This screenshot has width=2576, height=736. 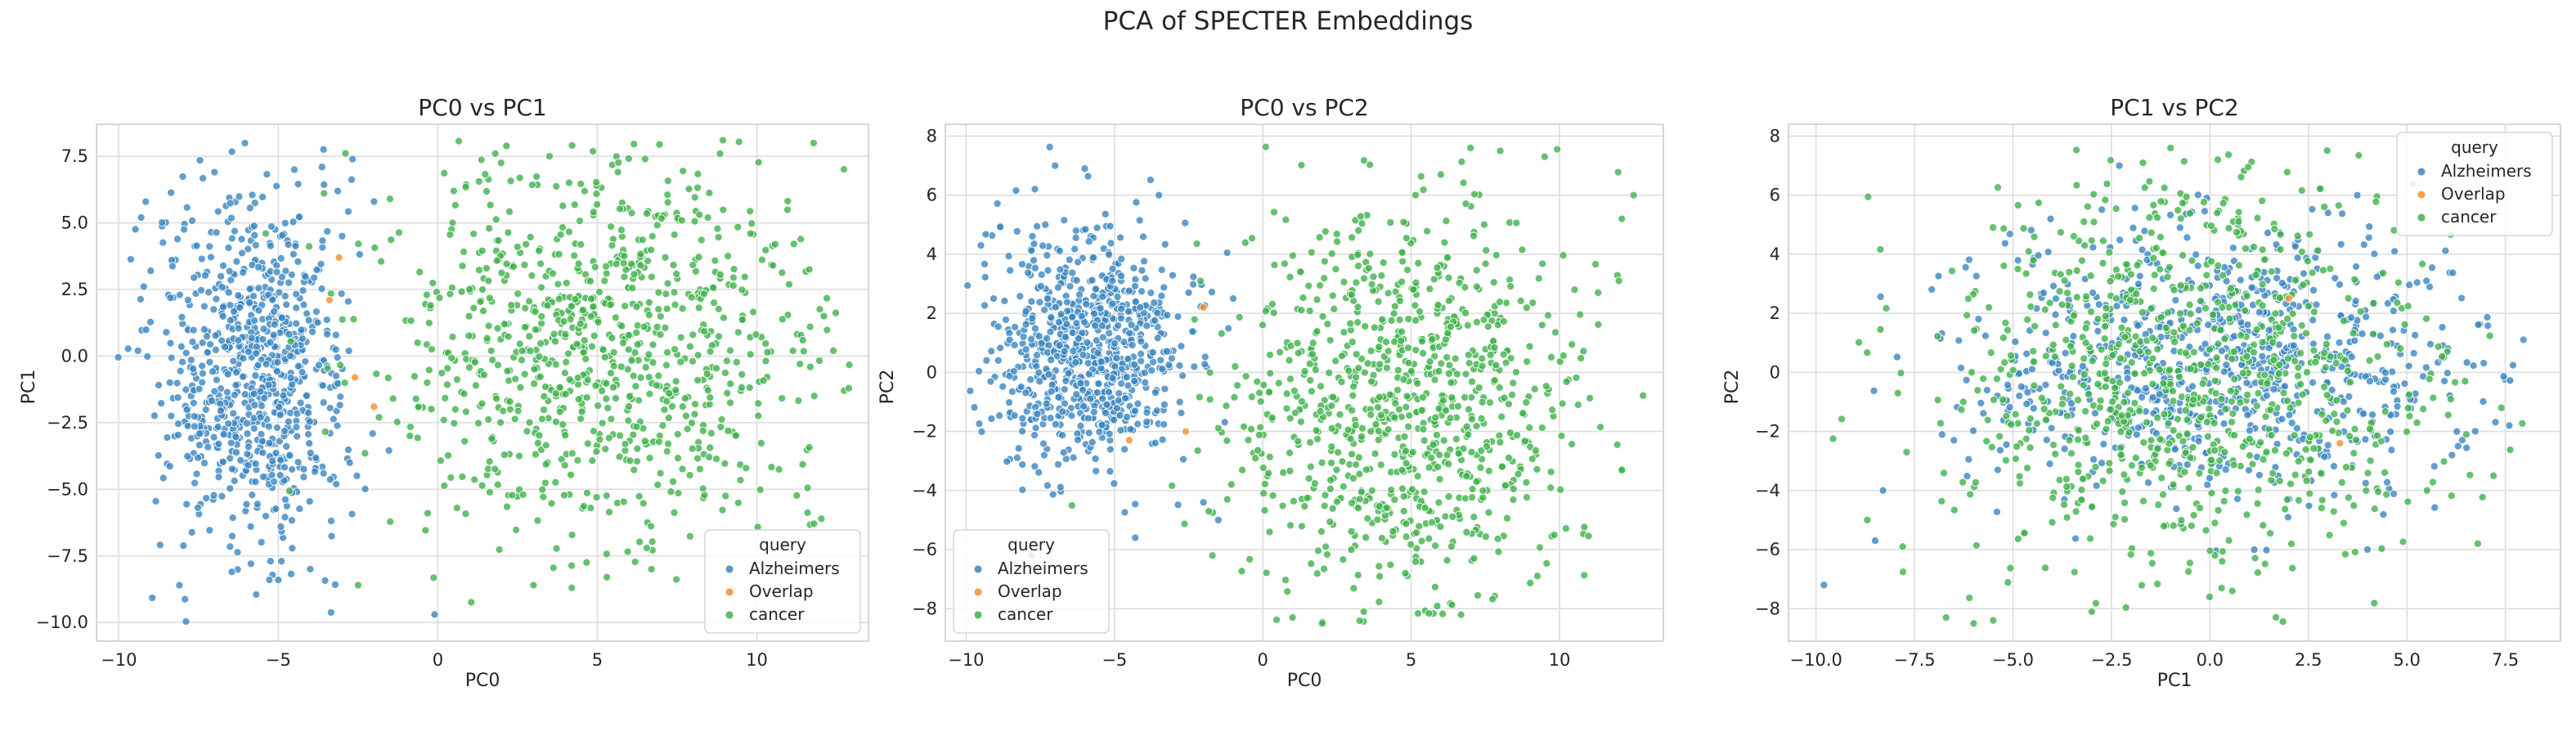 What do you see at coordinates (729, 569) in the screenshot?
I see `legend-marker-alzheimers` at bounding box center [729, 569].